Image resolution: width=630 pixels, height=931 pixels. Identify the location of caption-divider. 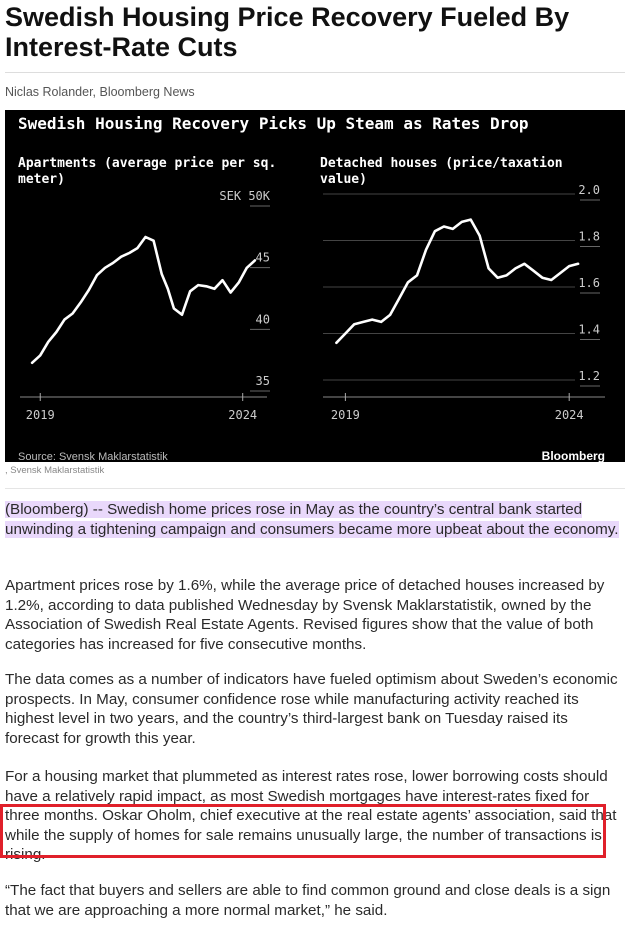
(315, 488).